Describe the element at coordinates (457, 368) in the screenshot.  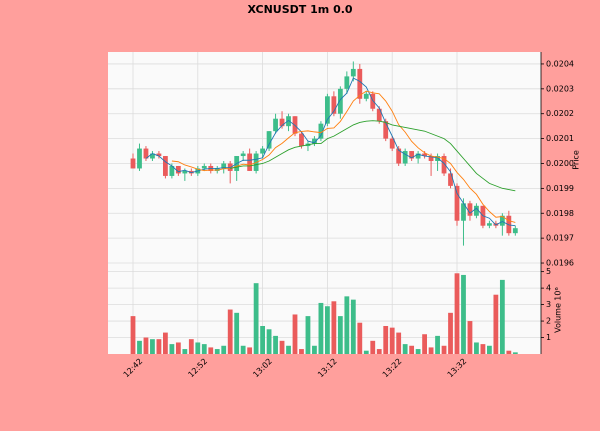
I see `x-tick-label: 13:32` at that location.